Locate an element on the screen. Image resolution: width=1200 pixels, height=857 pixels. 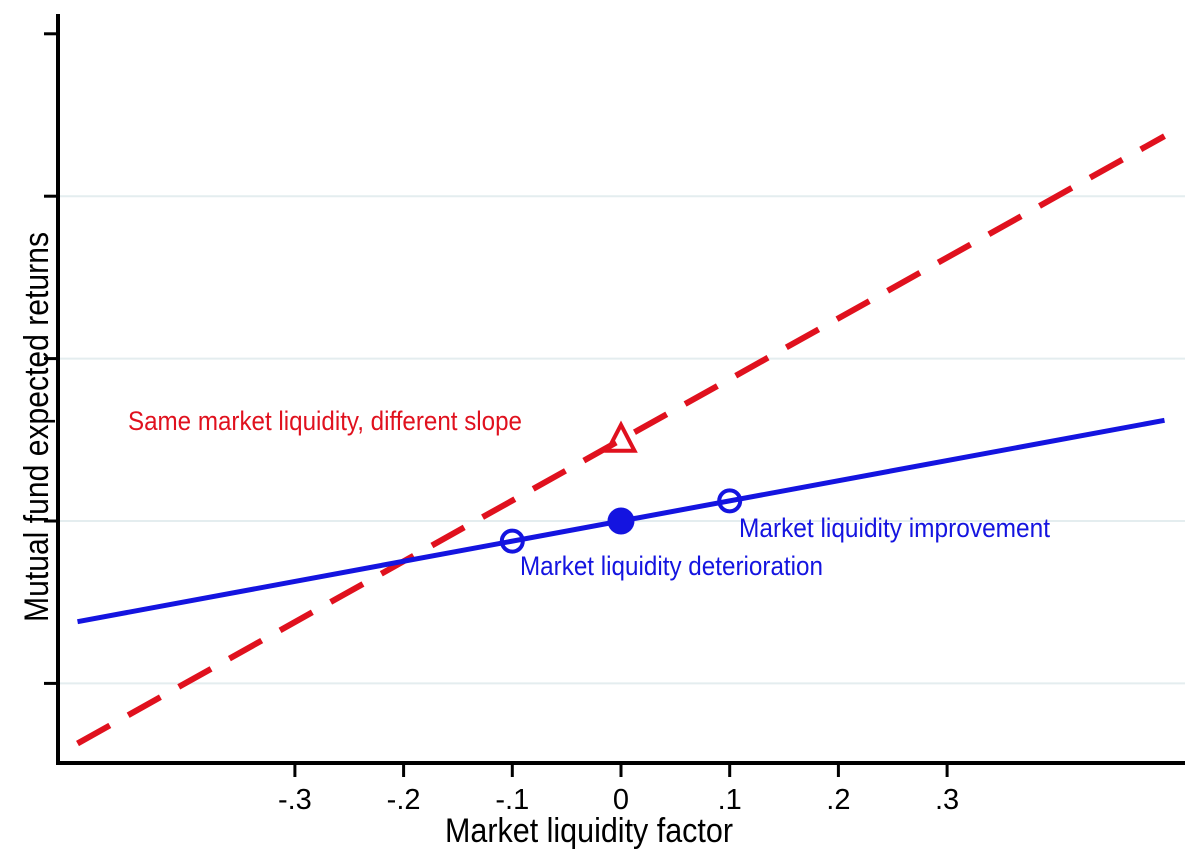
x-tick-label: -.2 is located at coordinates (404, 800).